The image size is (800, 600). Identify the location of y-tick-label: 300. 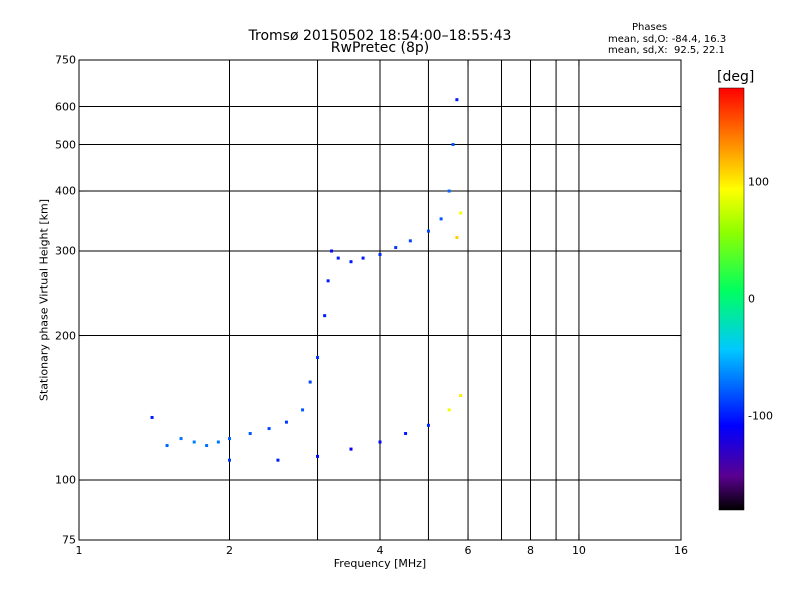
(65, 251).